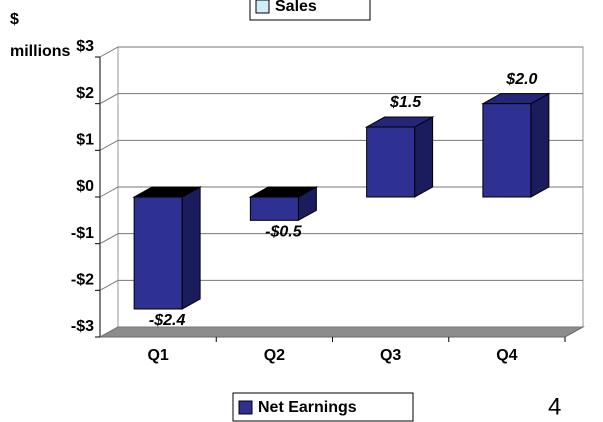  Describe the element at coordinates (274, 355) in the screenshot. I see `x-tick-label: Q2` at that location.